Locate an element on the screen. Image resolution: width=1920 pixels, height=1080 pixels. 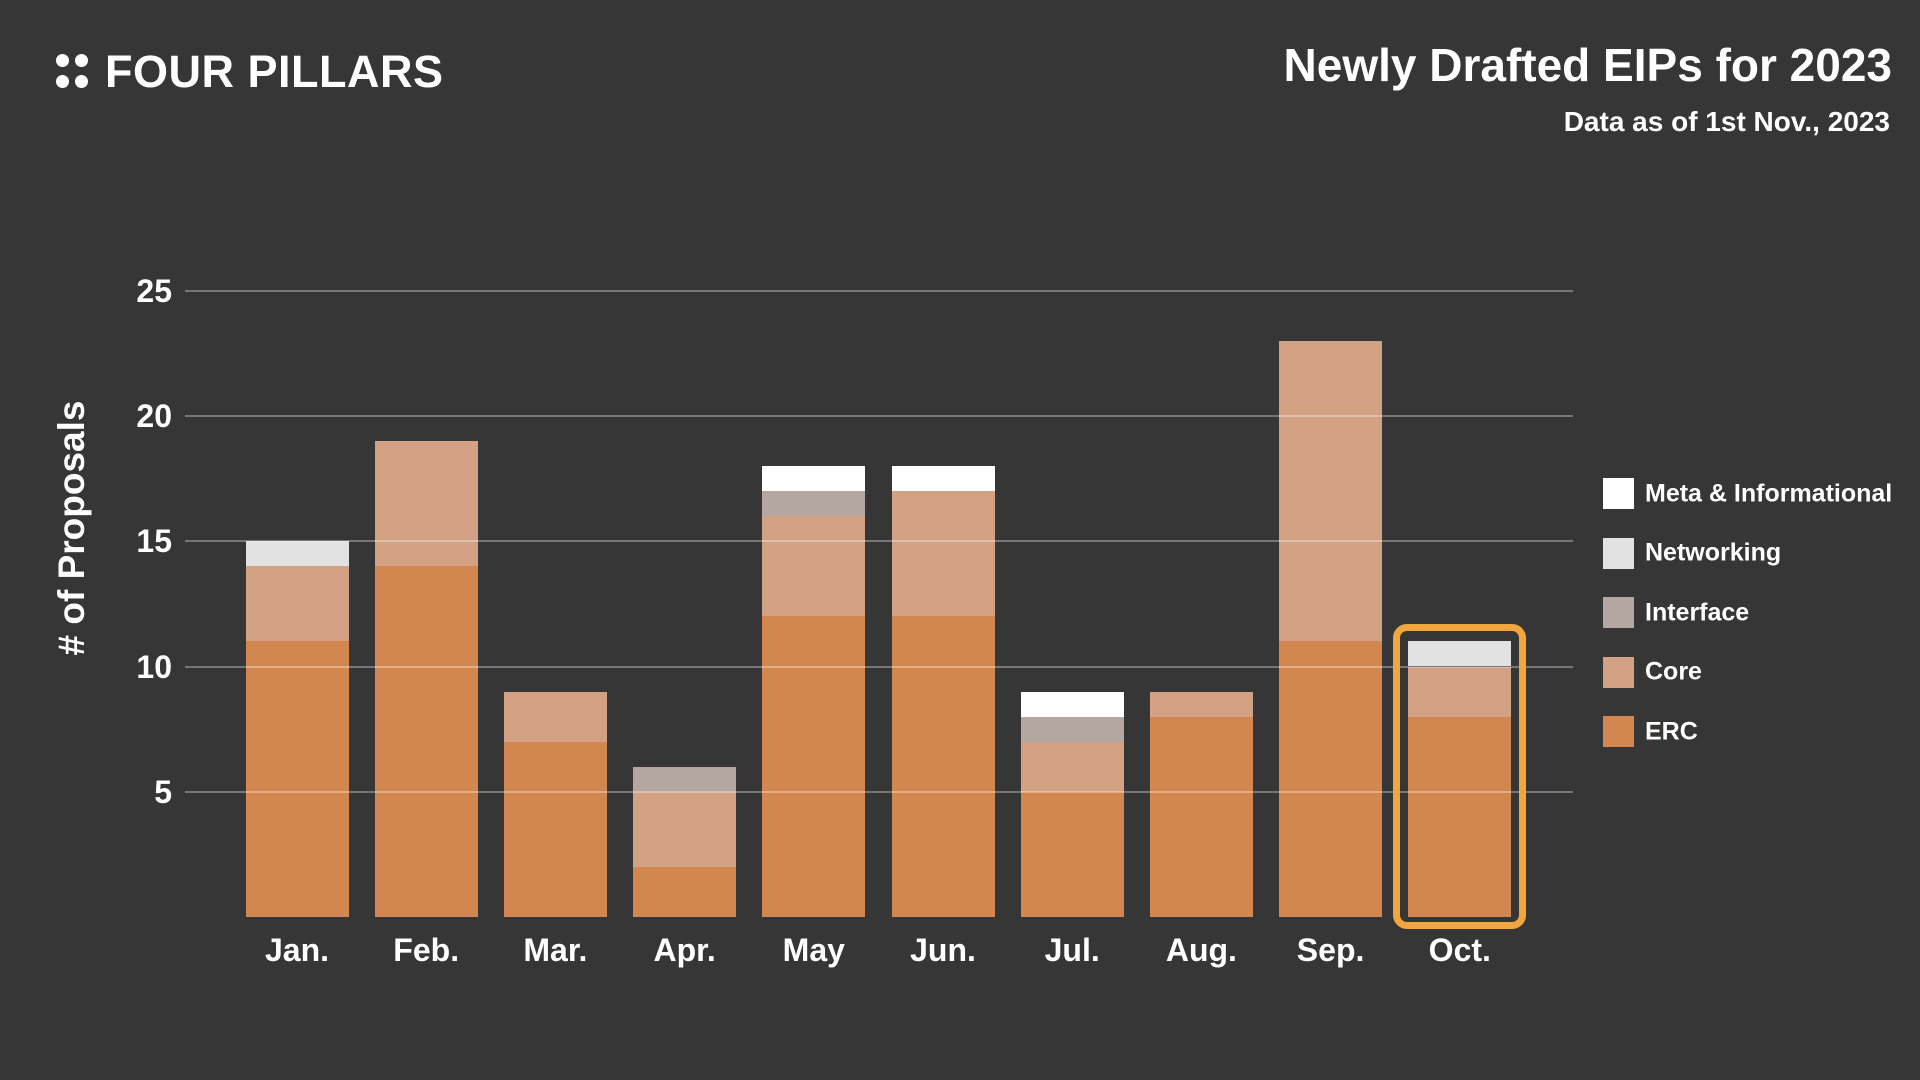
bar-jul-meta-informational-segment is located at coordinates (1072, 704).